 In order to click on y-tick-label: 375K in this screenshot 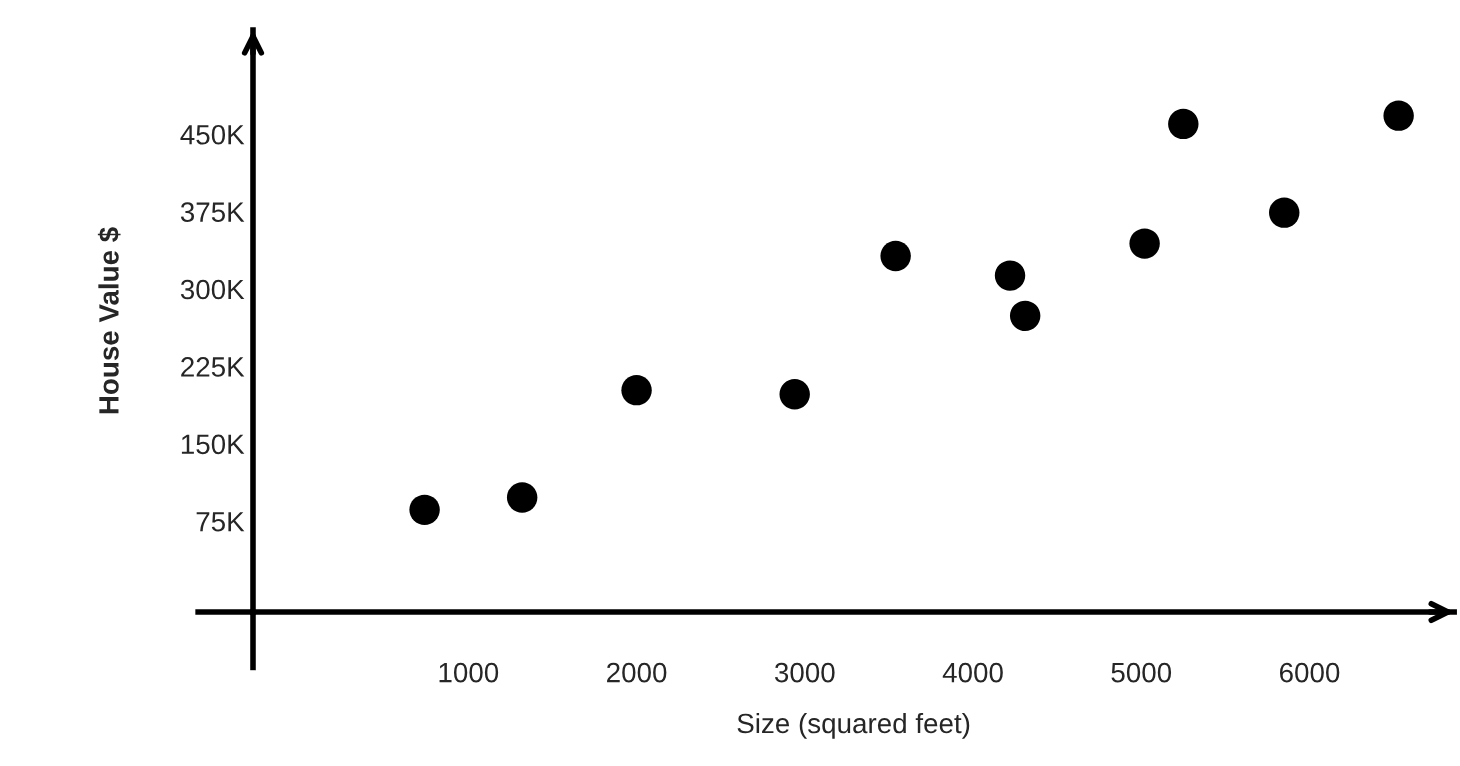, I will do `click(212, 212)`.